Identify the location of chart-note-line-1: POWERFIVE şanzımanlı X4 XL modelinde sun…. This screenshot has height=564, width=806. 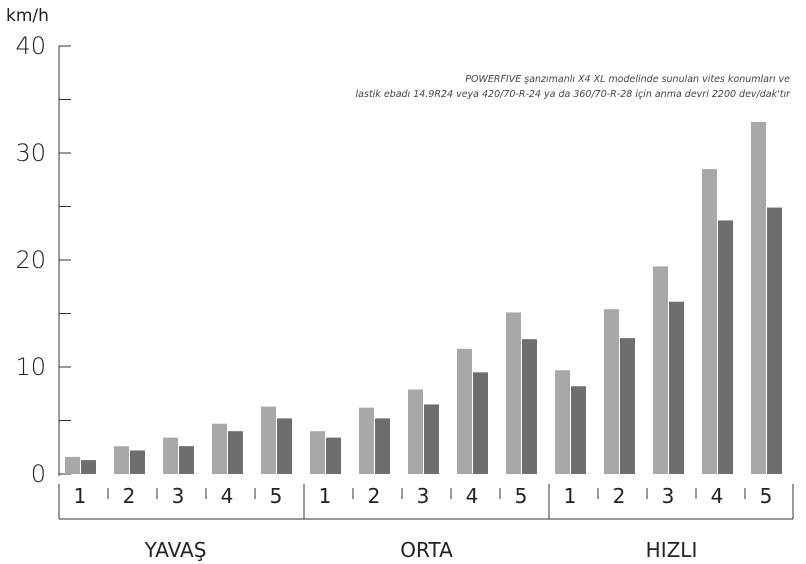
(627, 79).